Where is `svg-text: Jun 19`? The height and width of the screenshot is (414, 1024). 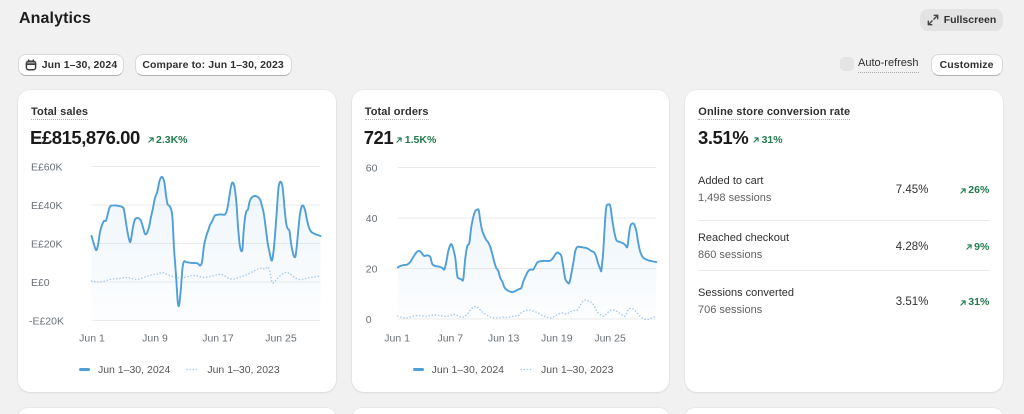 svg-text: Jun 19 is located at coordinates (557, 338).